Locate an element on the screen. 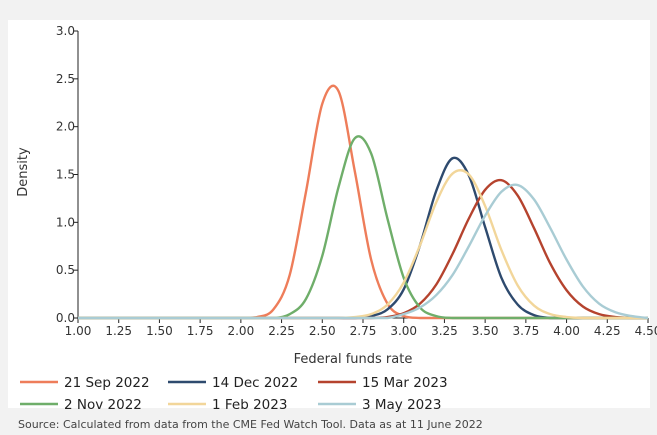 The image size is (657, 435). legend-item: 3 May 2023 is located at coordinates (379, 405).